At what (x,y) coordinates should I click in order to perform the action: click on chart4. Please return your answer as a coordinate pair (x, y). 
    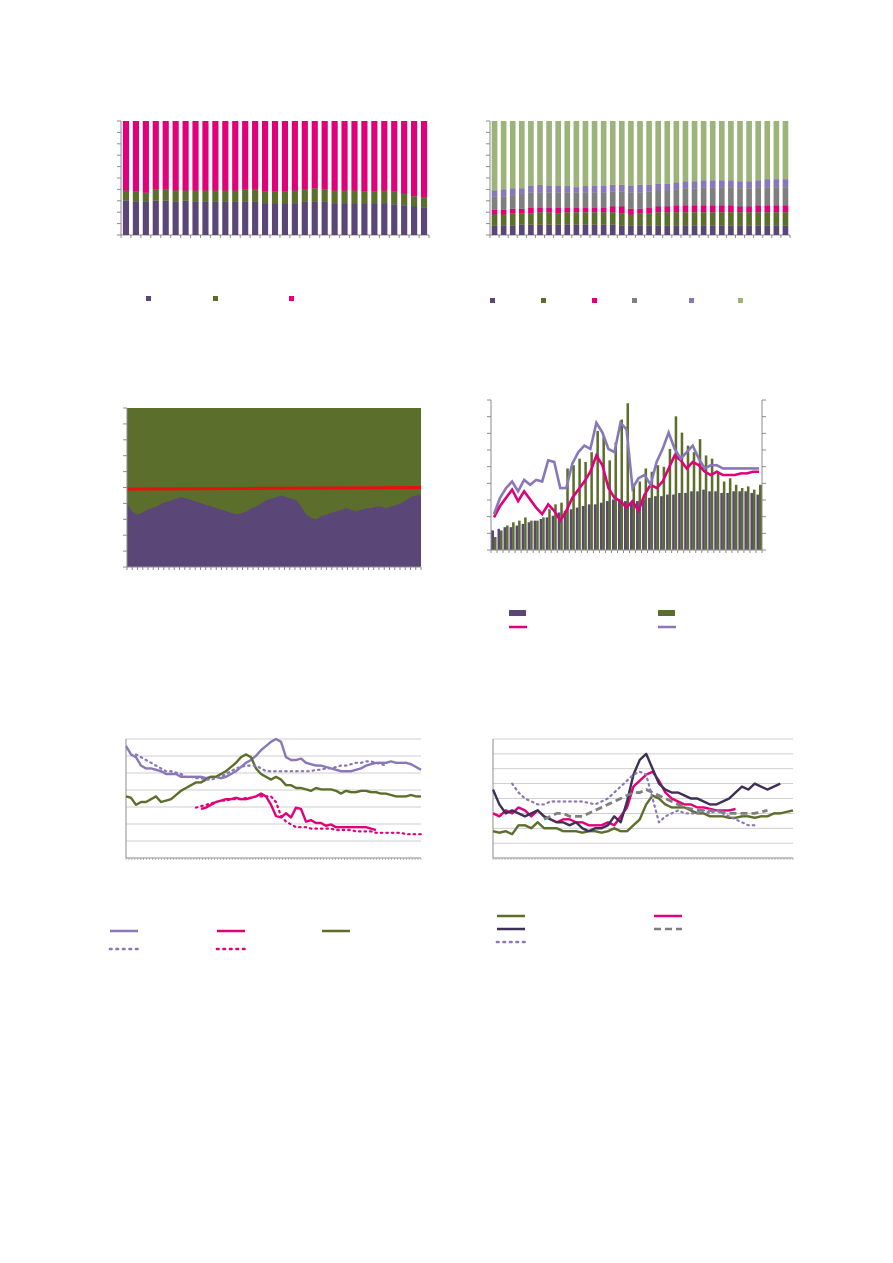
    Looking at the image, I should click on (626, 514).